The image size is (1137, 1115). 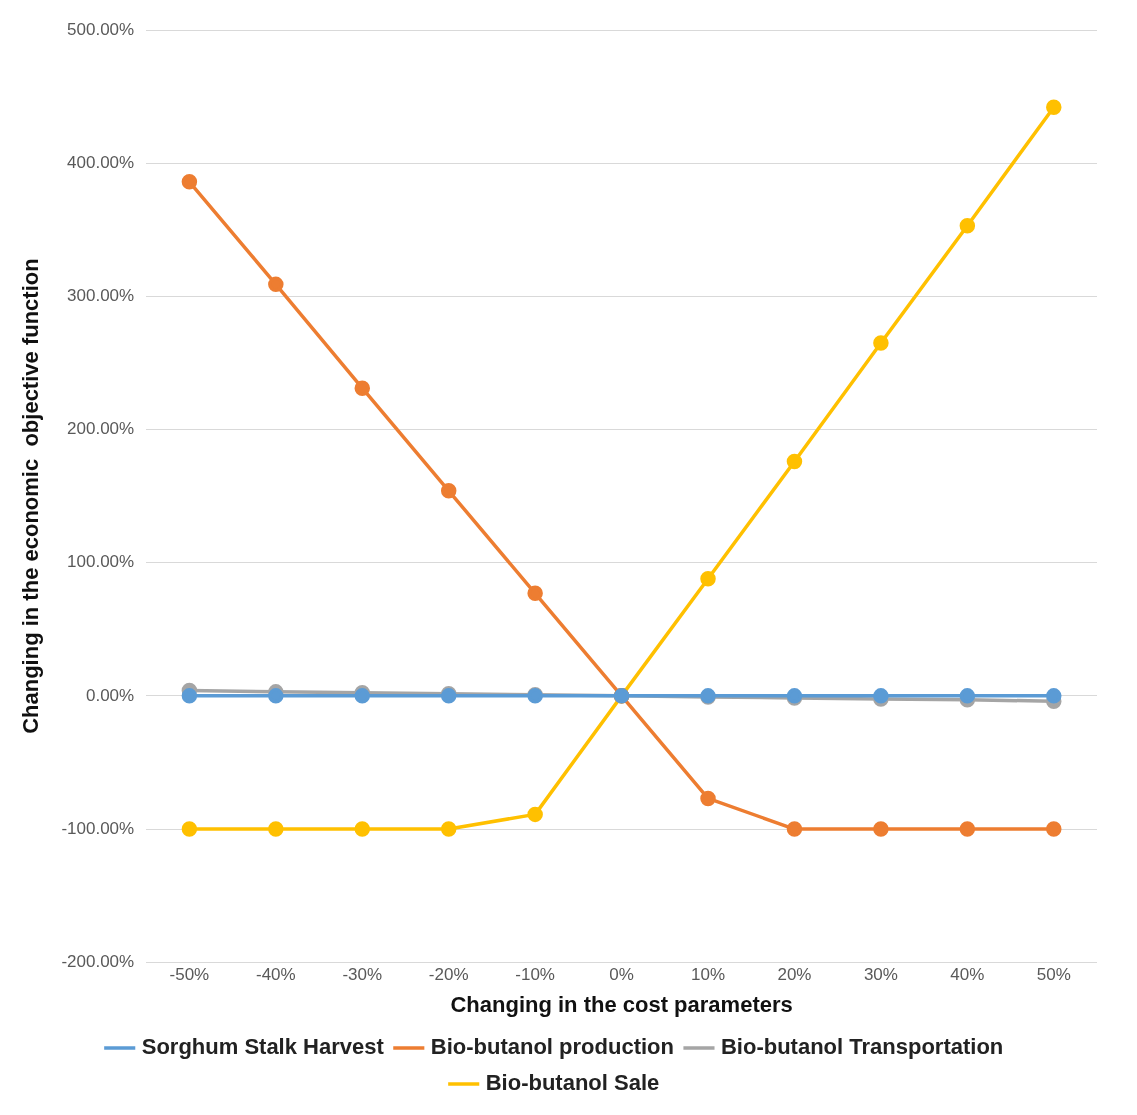 What do you see at coordinates (621, 975) in the screenshot?
I see `x-tick-label: 0%` at bounding box center [621, 975].